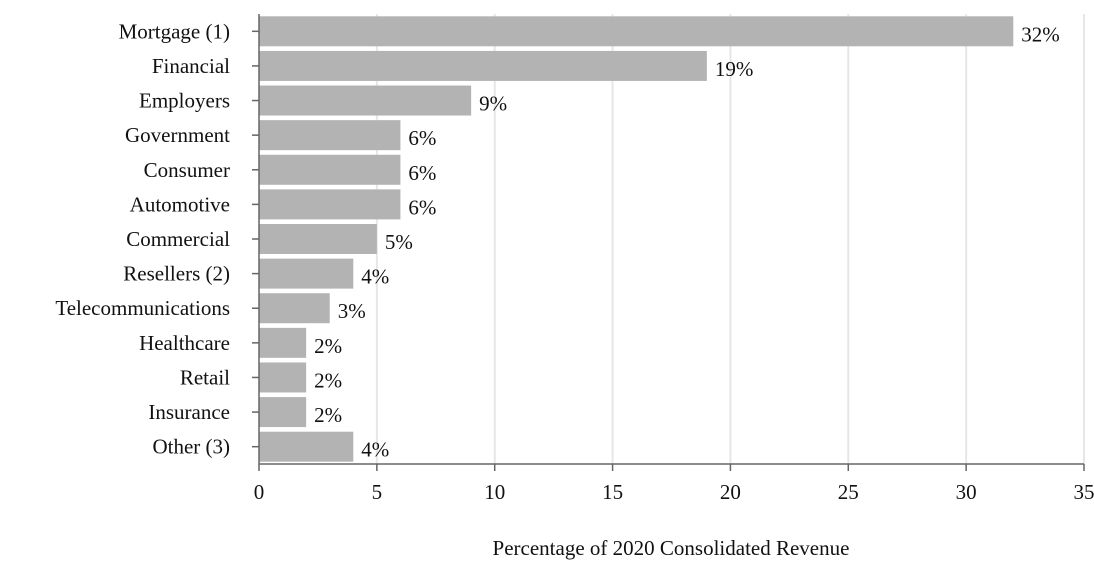 The height and width of the screenshot is (561, 1094). Describe the element at coordinates (1084, 492) in the screenshot. I see `x-tick-label: 35` at that location.